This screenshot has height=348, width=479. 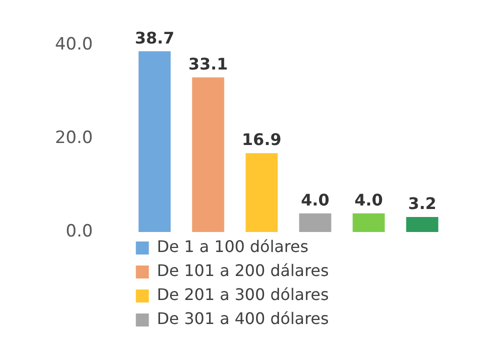 I want to click on legend-label: De 1 a 100 dólares, so click(x=232, y=246).